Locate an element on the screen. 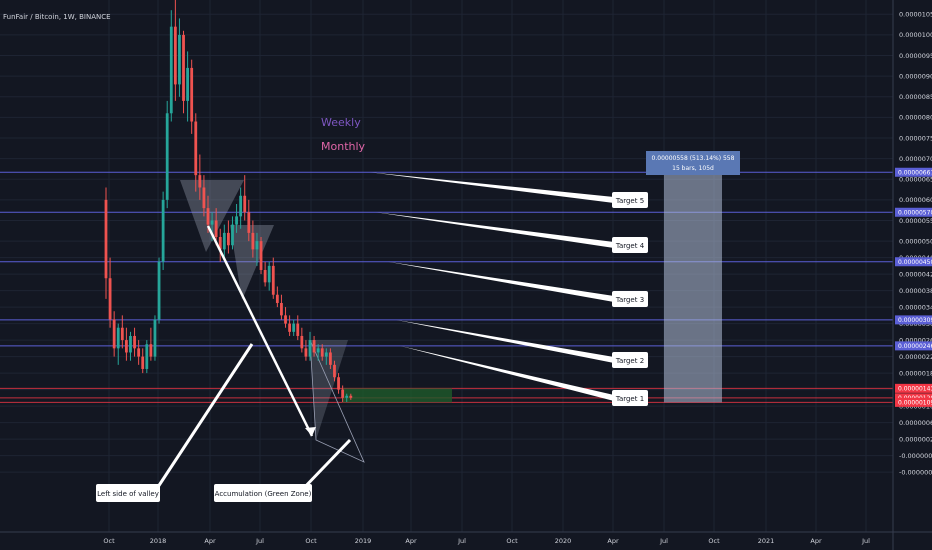 This screenshot has height=550, width=932. price-label-text: 0.00000450 is located at coordinates (915, 262).